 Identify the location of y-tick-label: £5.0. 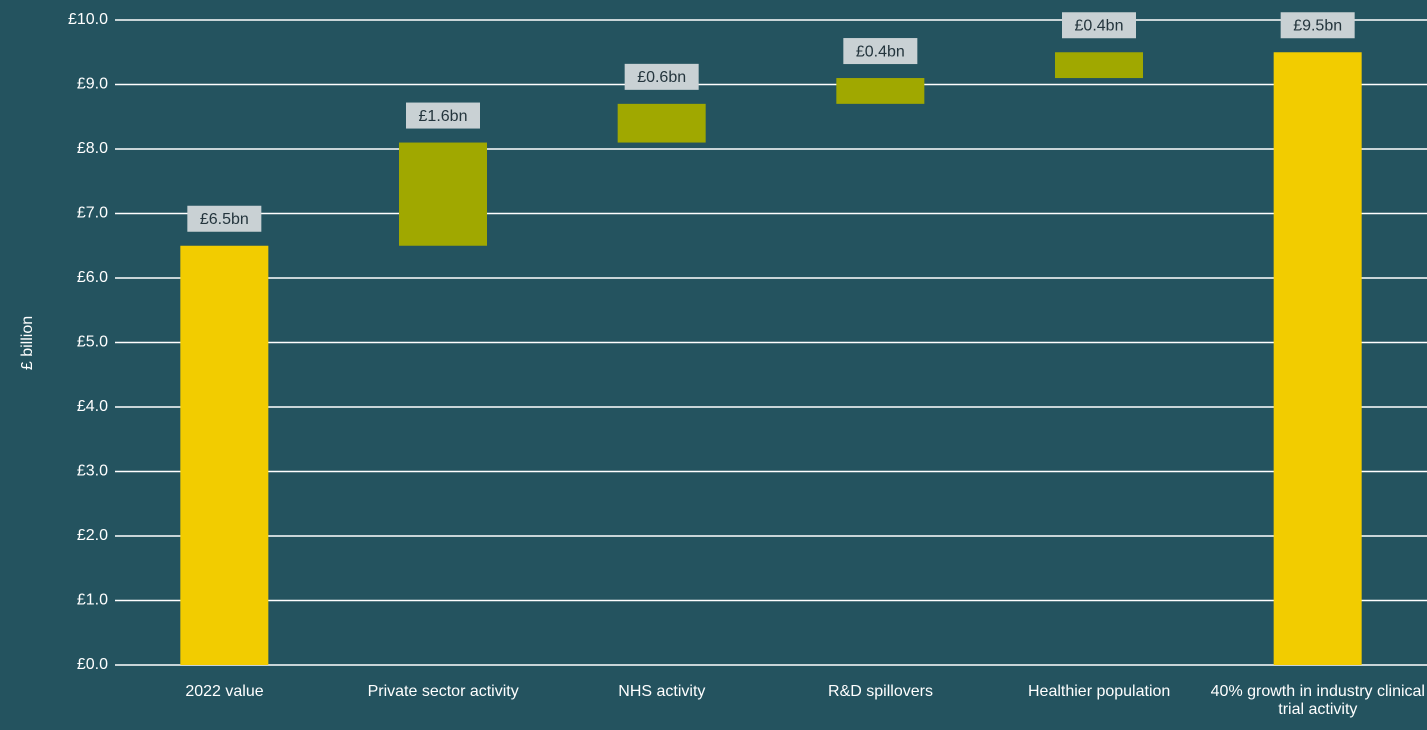
(92, 342).